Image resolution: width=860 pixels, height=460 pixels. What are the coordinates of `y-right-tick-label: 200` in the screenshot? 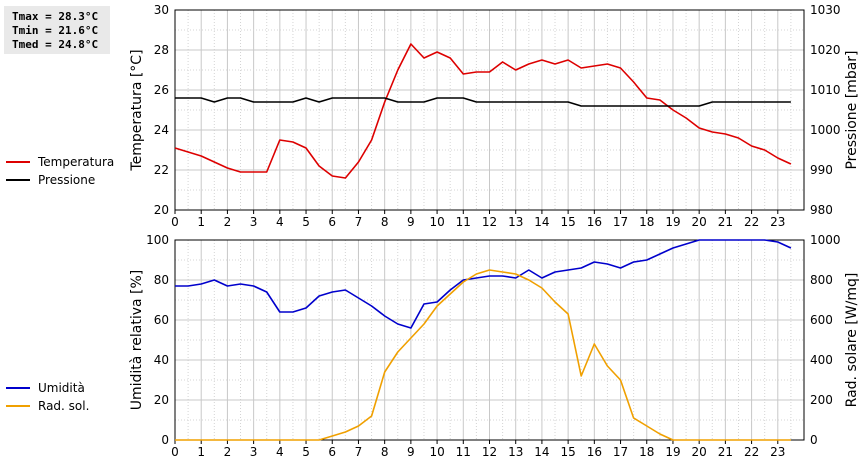 It's located at (821, 400).